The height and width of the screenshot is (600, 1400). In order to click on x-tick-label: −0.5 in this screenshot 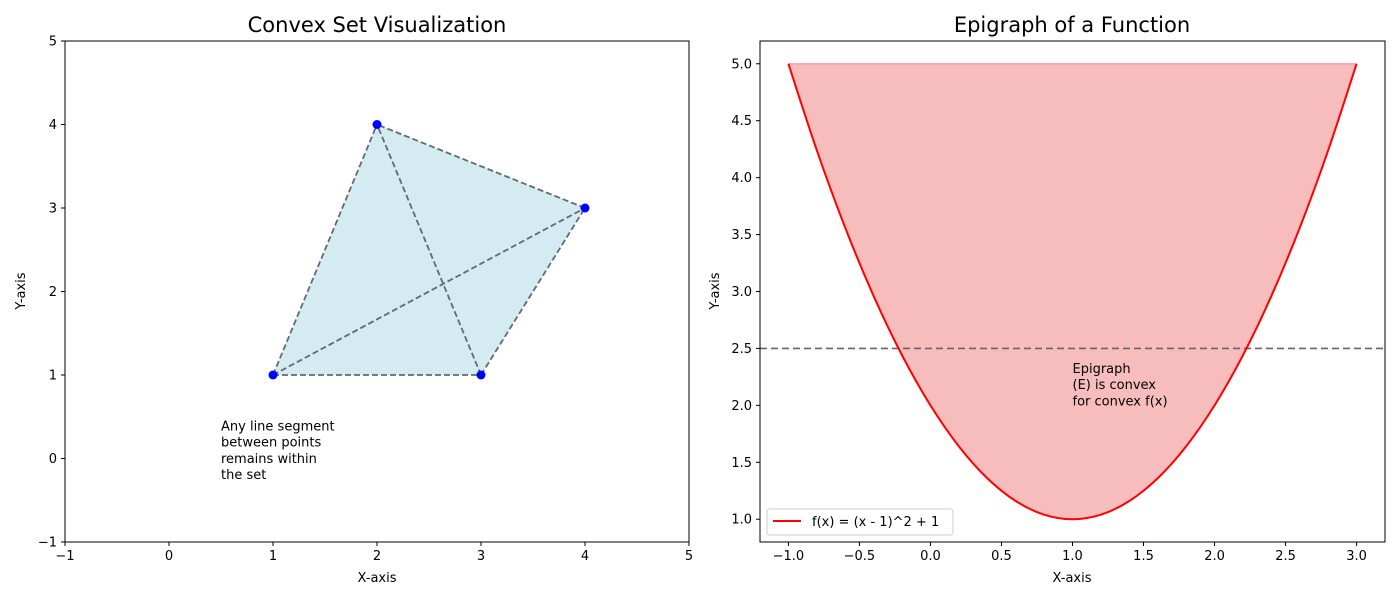, I will do `click(860, 556)`.